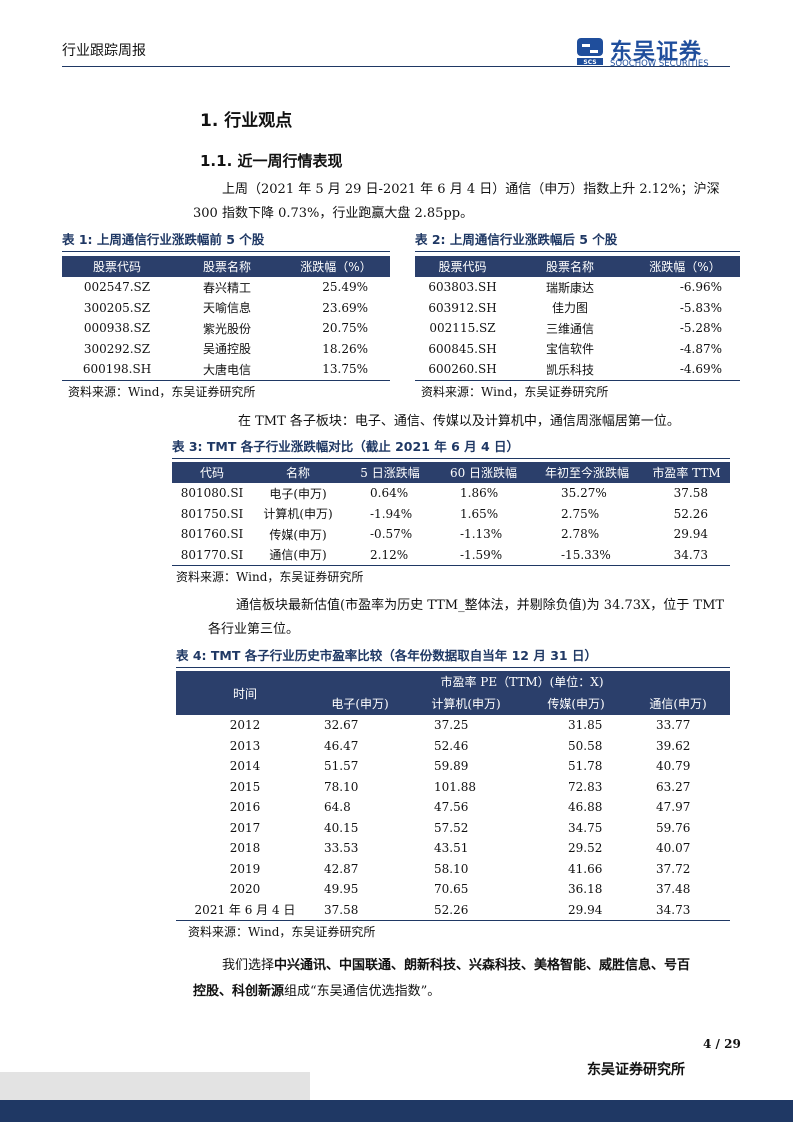 This screenshot has width=793, height=1122. I want to click on table-cell: 2012, so click(245, 725).